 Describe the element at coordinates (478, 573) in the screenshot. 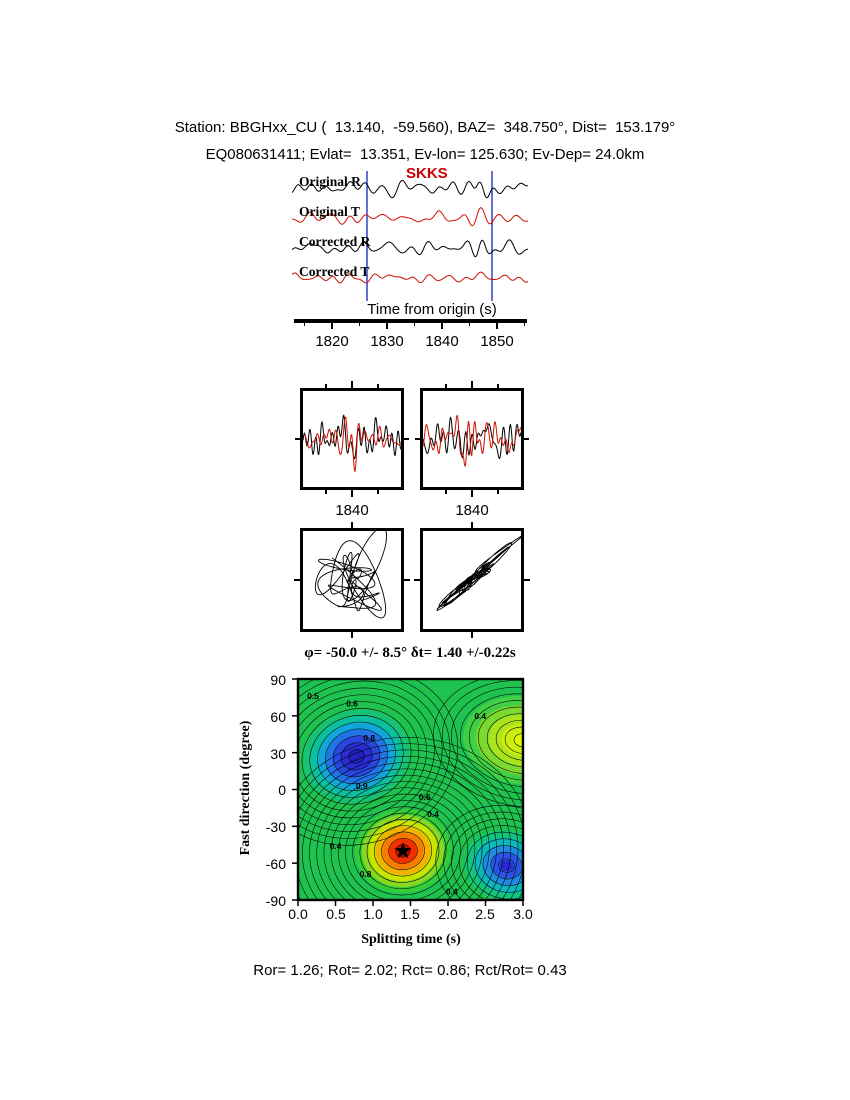

I see `particle-motion-corrected-plot` at that location.